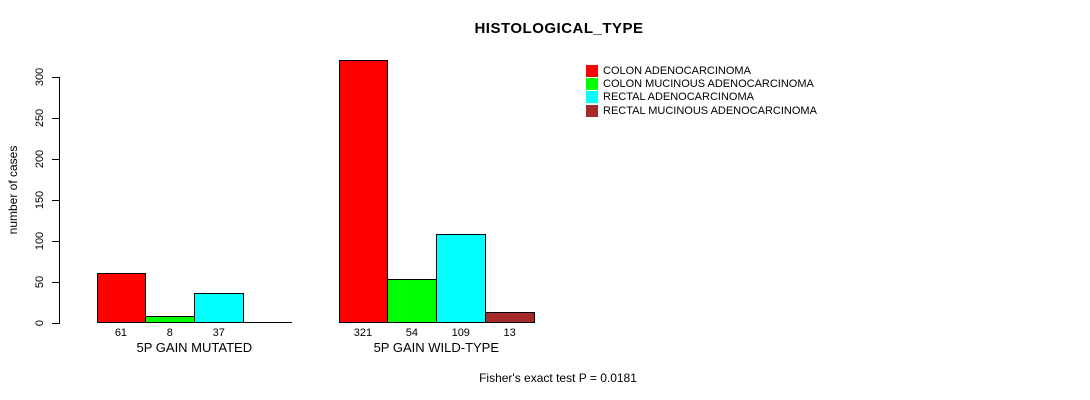 This screenshot has width=1090, height=400. Describe the element at coordinates (13, 190) in the screenshot. I see `y-axis-label: number of cases` at that location.